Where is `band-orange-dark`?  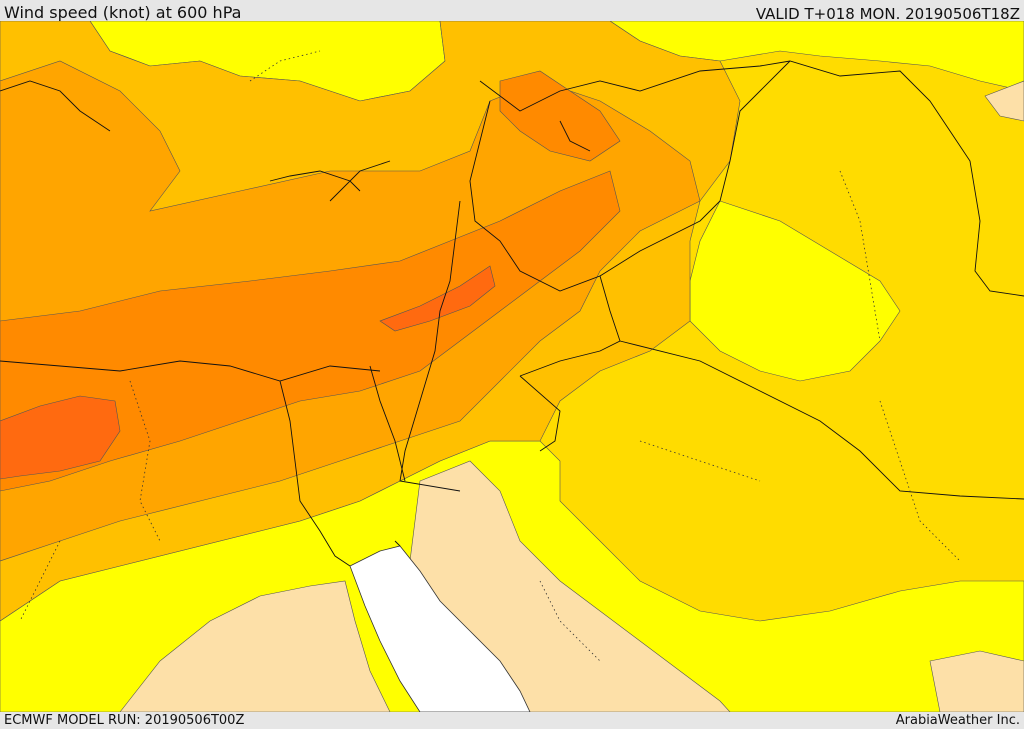 band-orange-dark is located at coordinates (60, 437).